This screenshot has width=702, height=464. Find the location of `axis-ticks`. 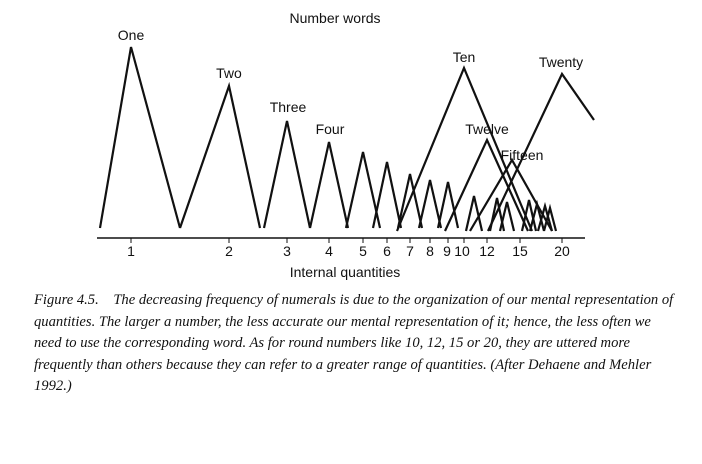

axis-ticks is located at coordinates (346, 240).